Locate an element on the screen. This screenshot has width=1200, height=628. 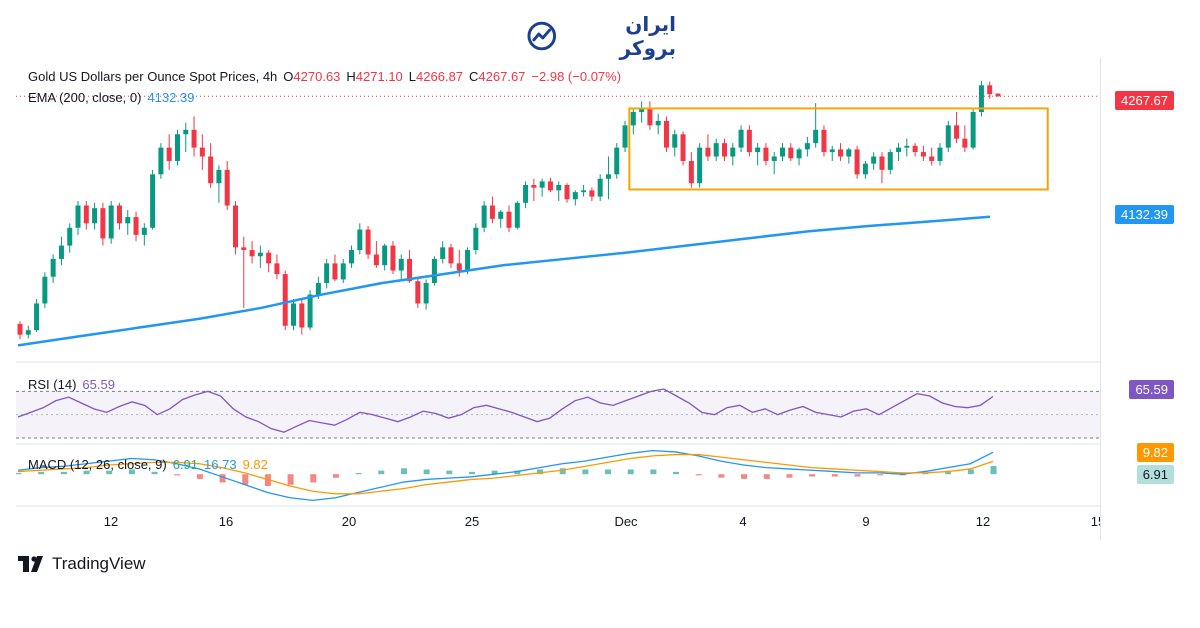
time-tick-label: 25 is located at coordinates (472, 521).